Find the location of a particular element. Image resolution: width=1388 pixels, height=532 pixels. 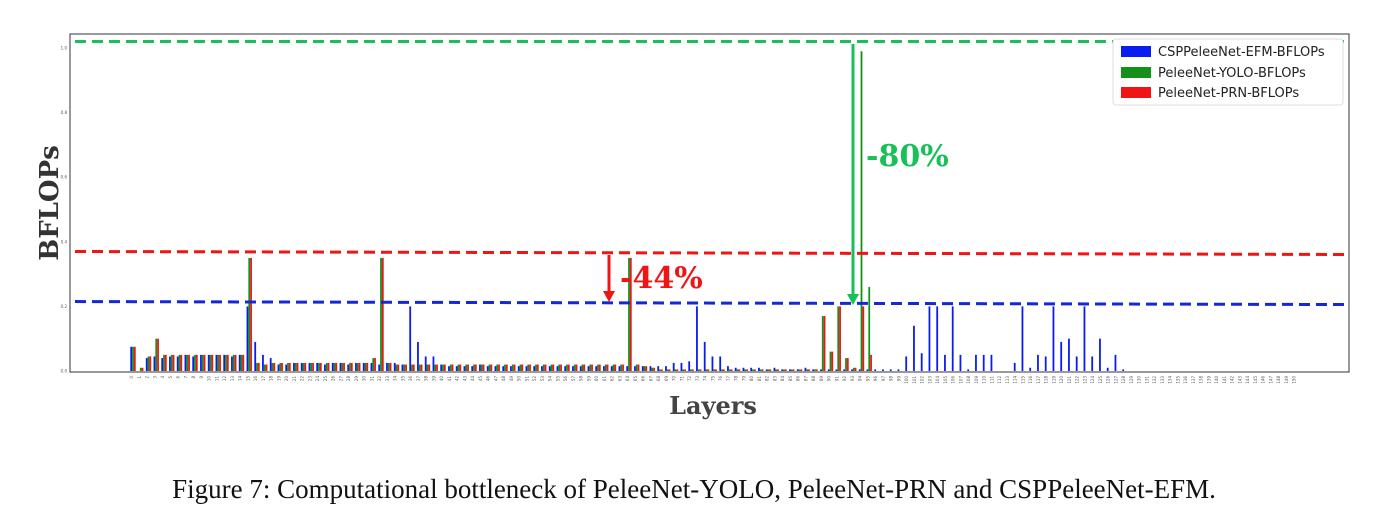

y-tick-label: 0.6 is located at coordinates (64, 177).